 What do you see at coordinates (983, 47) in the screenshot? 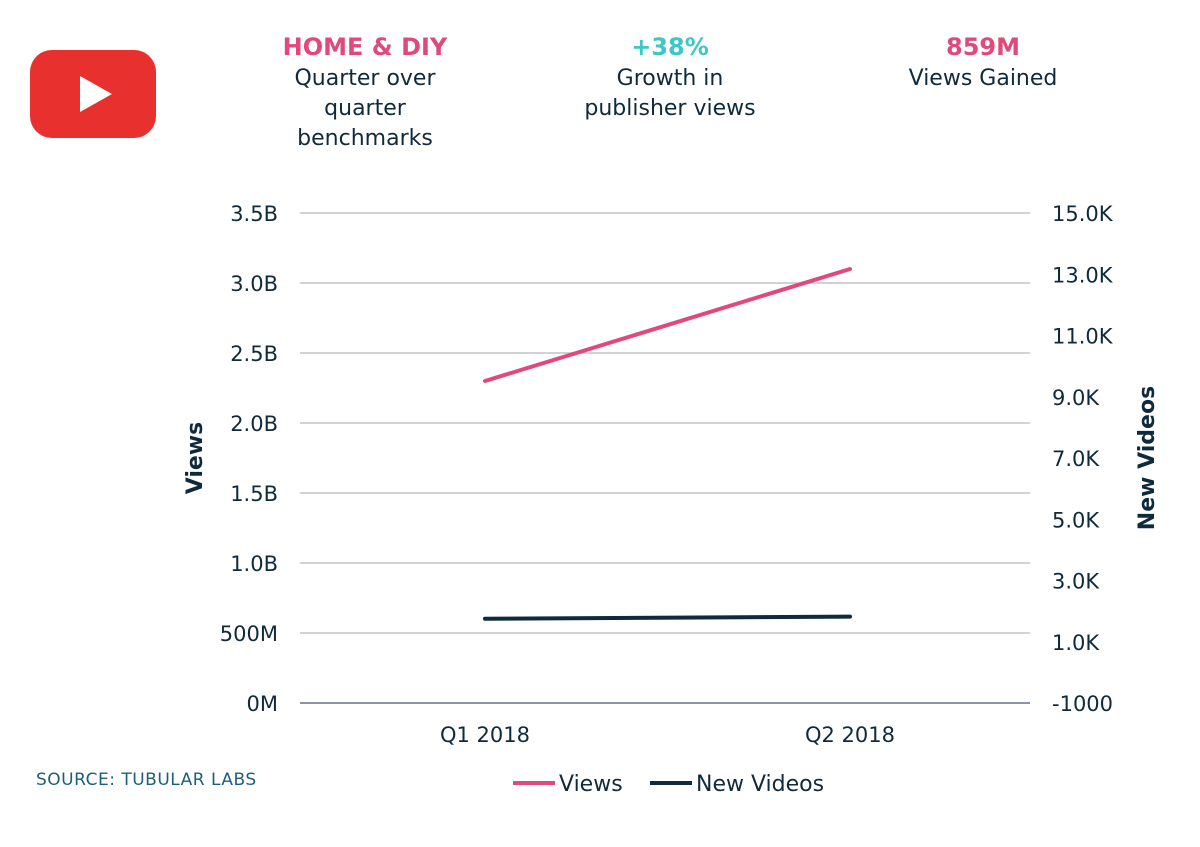
I see `stat-views-gained-head: 859M` at bounding box center [983, 47].